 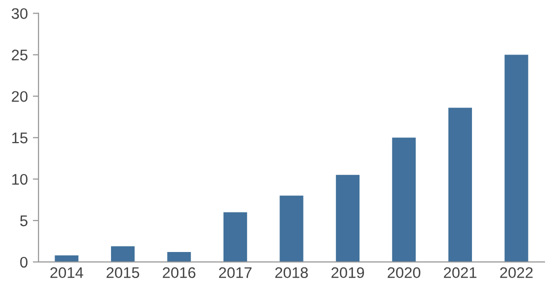 What do you see at coordinates (348, 272) in the screenshot?
I see `x-tick-label: 2019` at bounding box center [348, 272].